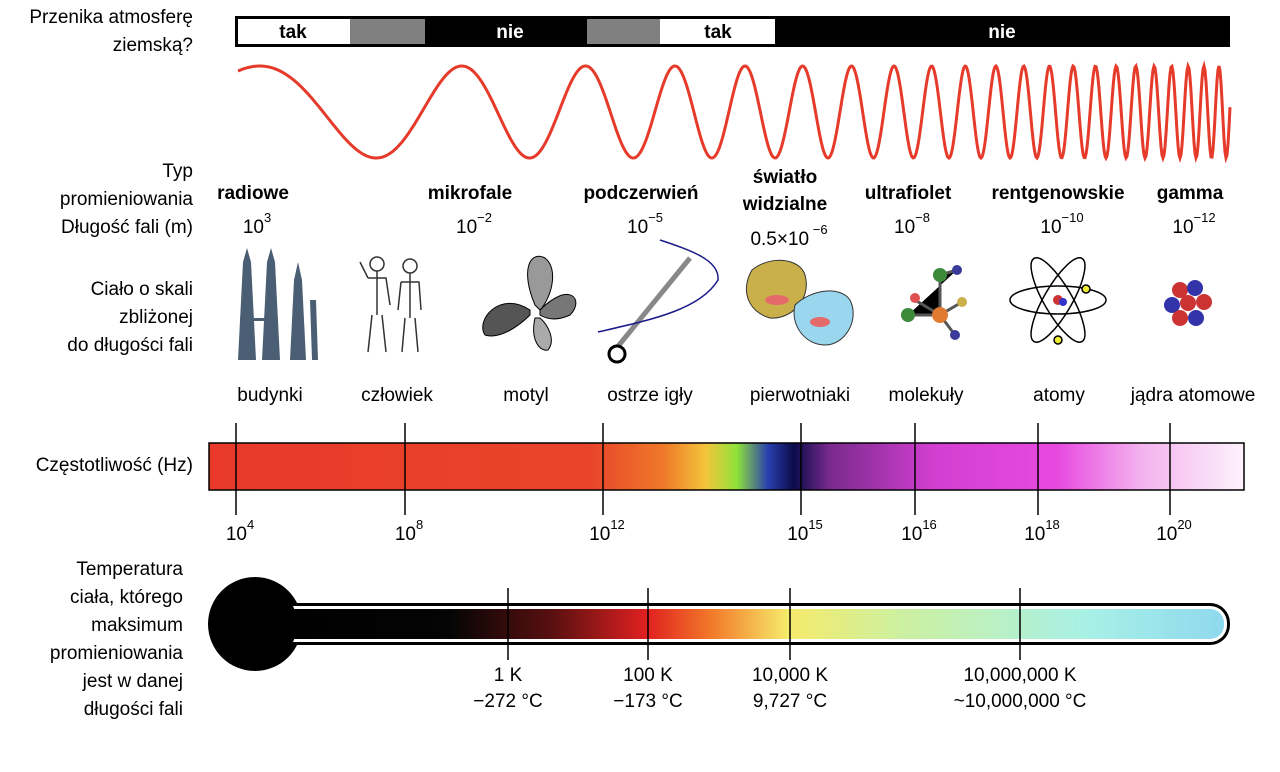 The image size is (1280, 772). I want to click on wavelength-base: 0.5×10, so click(779, 239).